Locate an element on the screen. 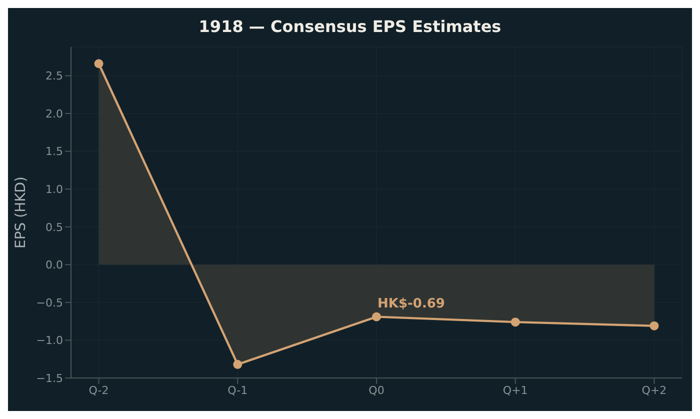  y-tick-label: 0.5 is located at coordinates (54, 227).